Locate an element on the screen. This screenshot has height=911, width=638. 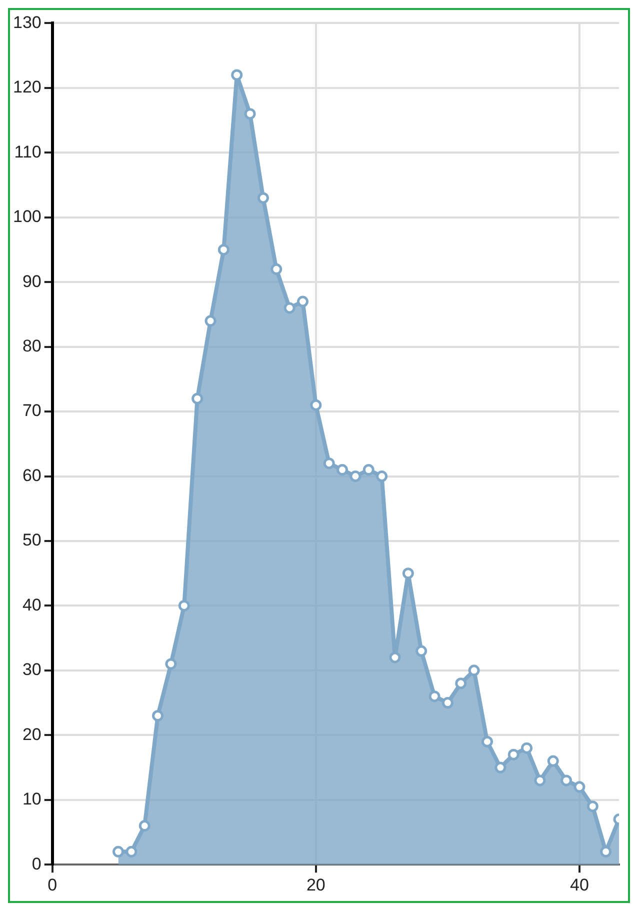
y-tick-label: 130 is located at coordinates (27, 22).